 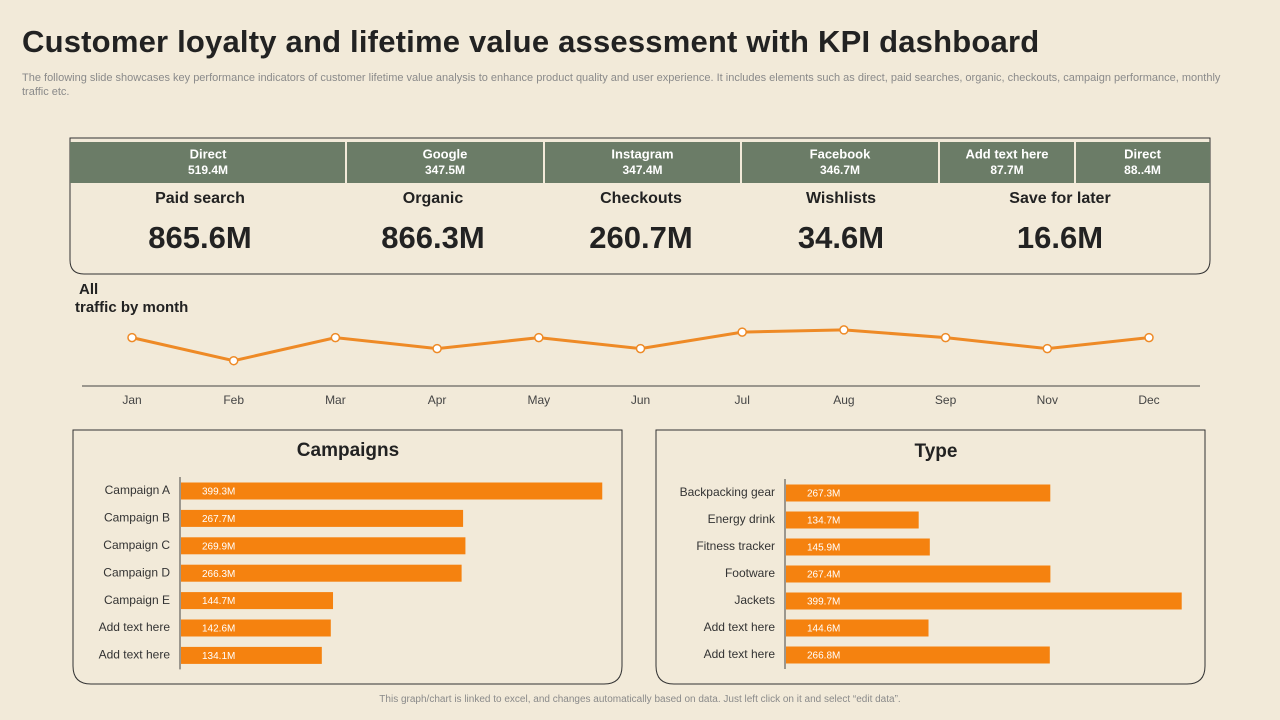 What do you see at coordinates (218, 601) in the screenshot?
I see `bar-value-label: 144.7M` at bounding box center [218, 601].